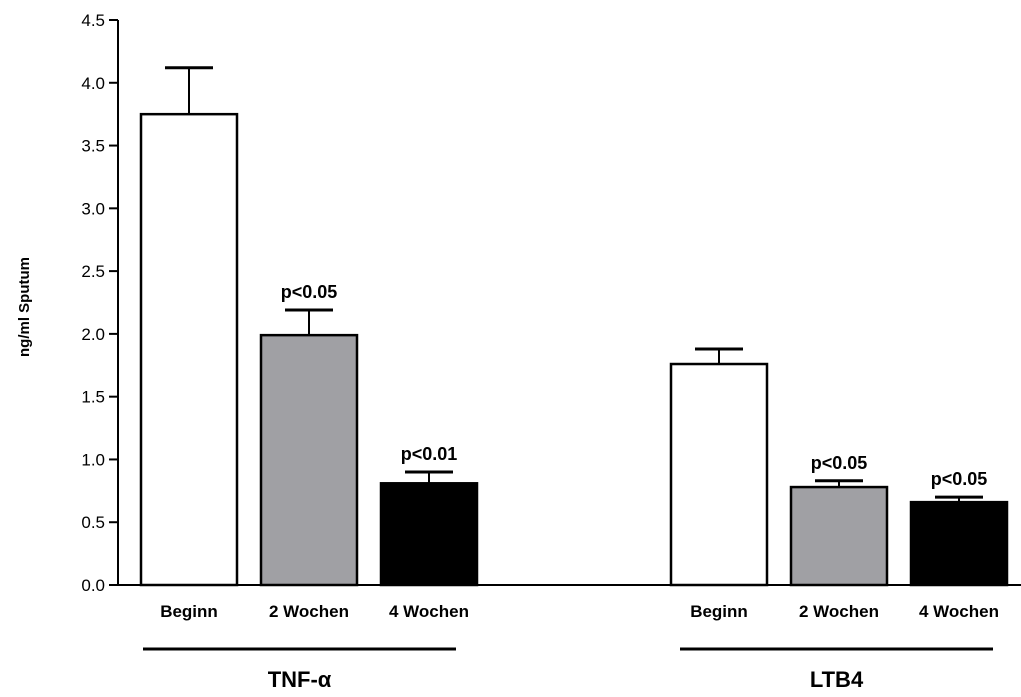 The width and height of the screenshot is (1021, 697). Describe the element at coordinates (93, 459) in the screenshot. I see `y-tick-label: 1.0` at that location.